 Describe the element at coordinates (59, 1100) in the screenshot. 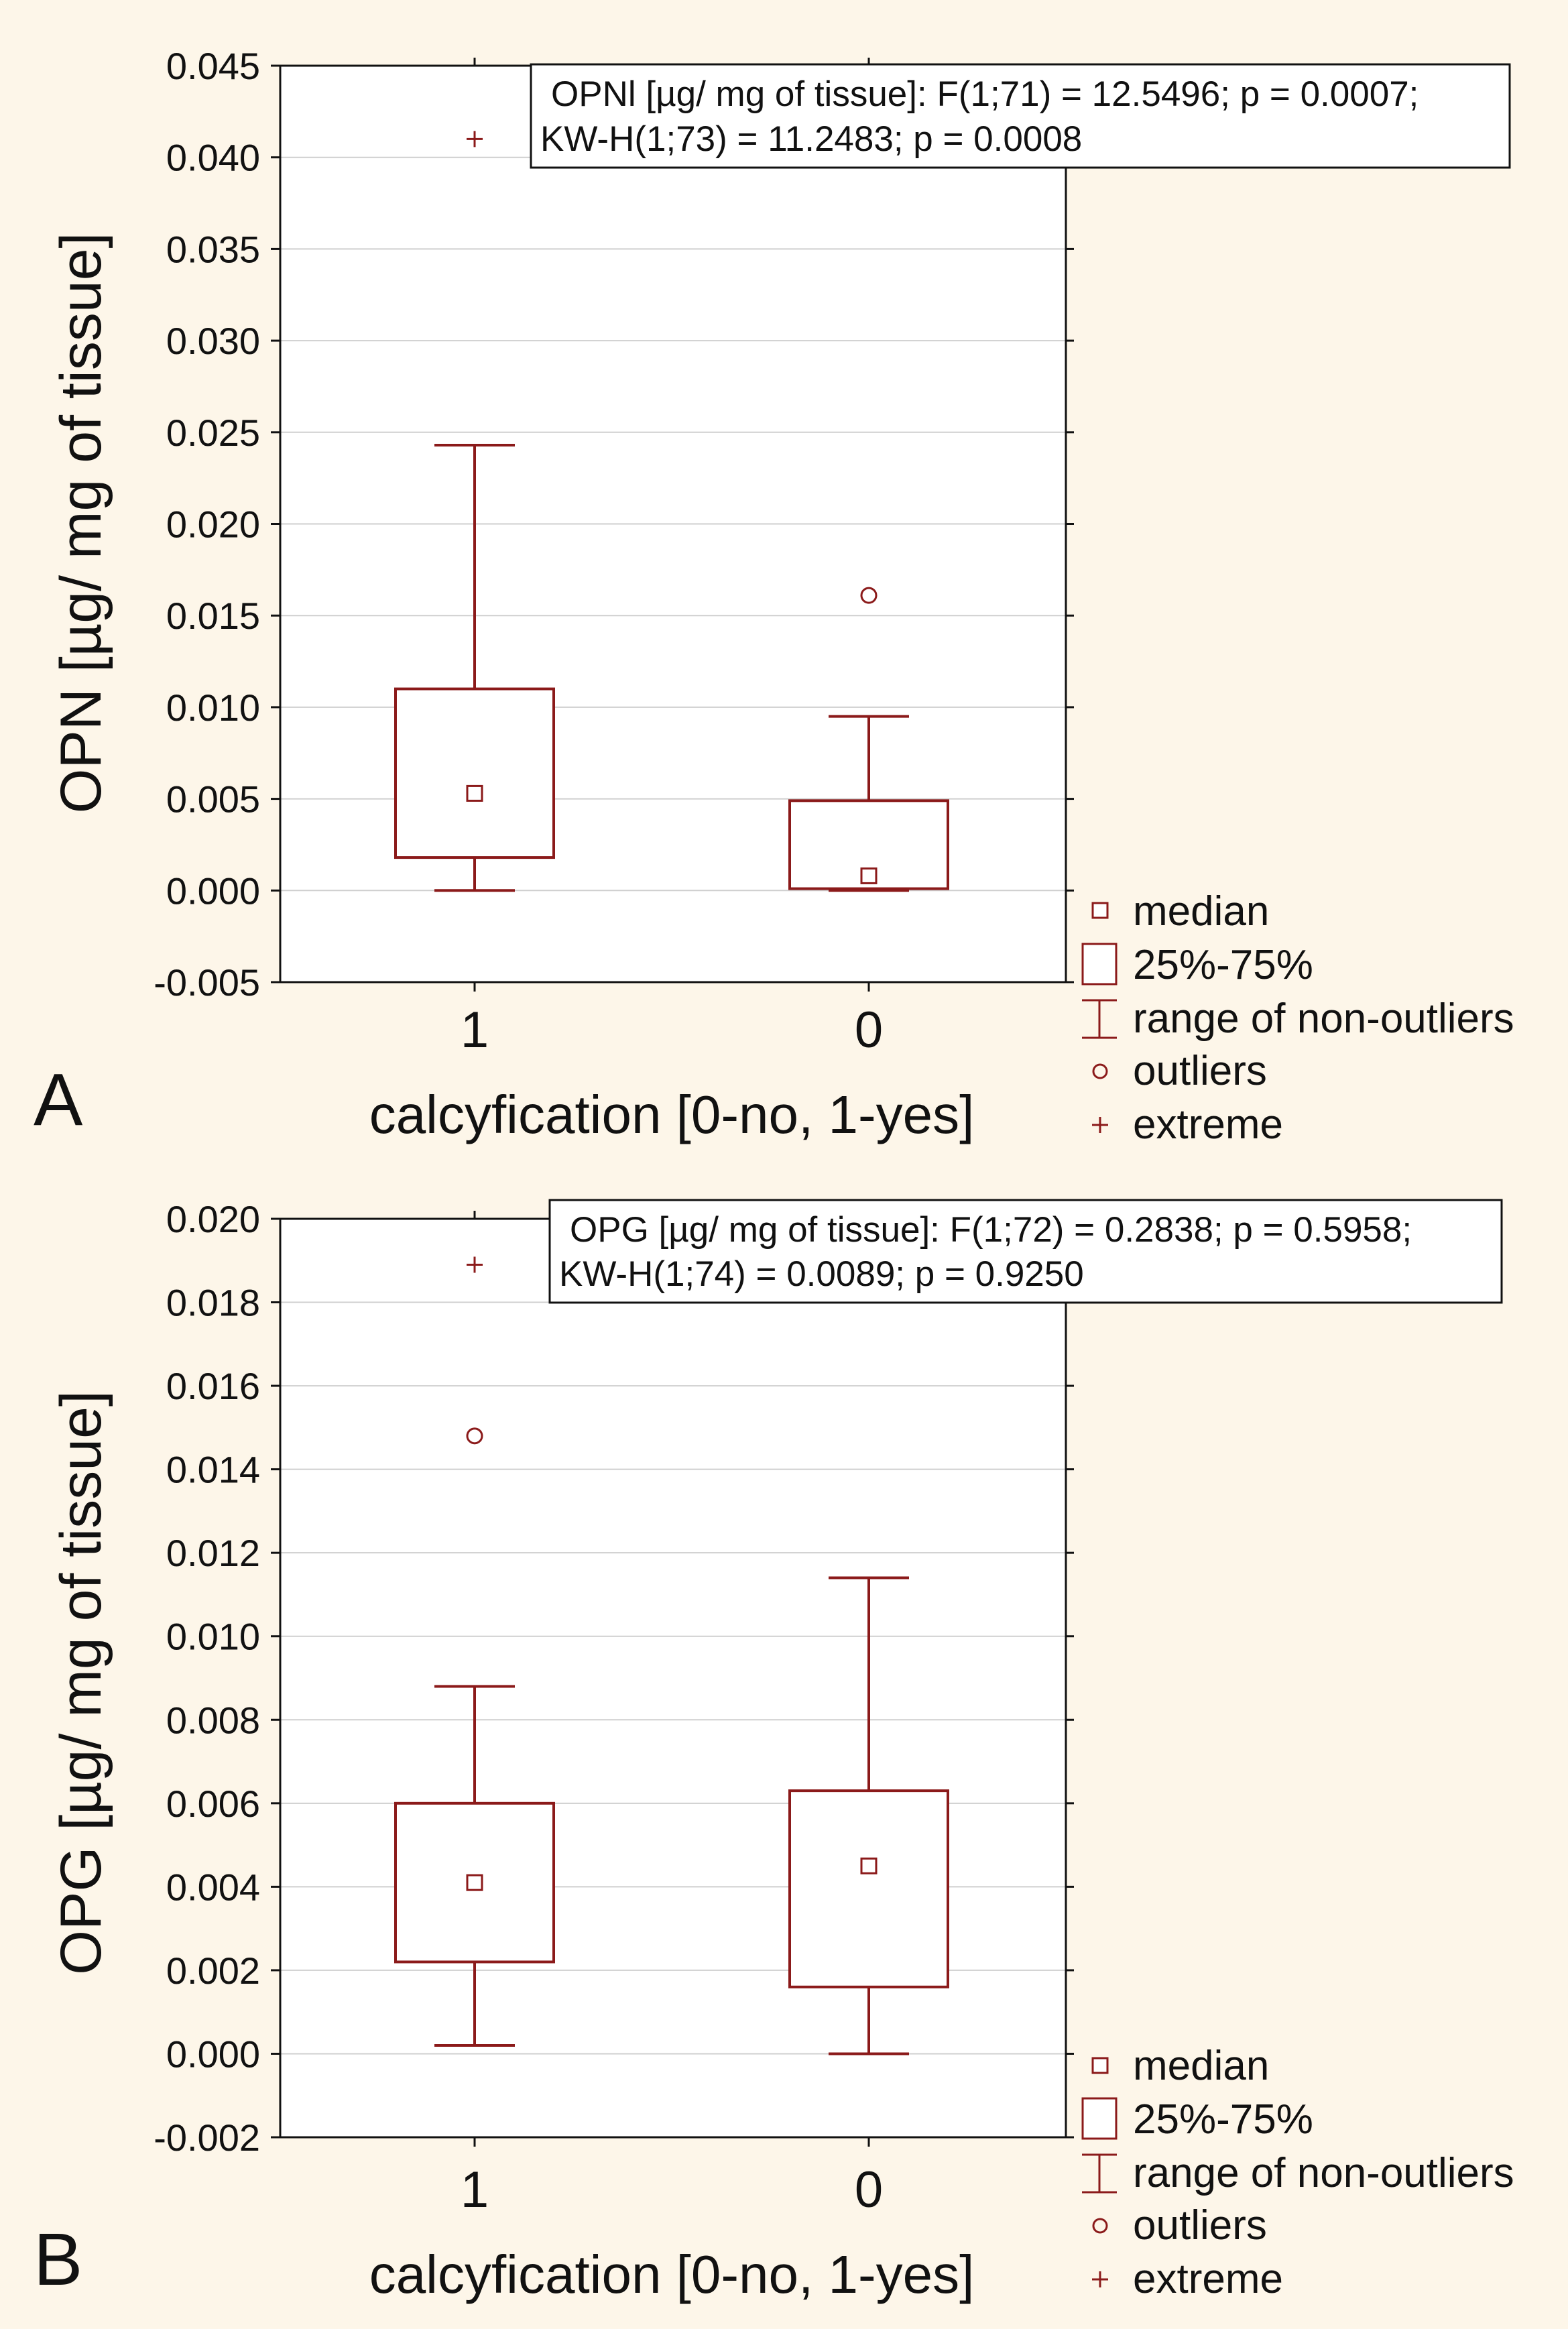

I see `panel-a-letter: A` at that location.